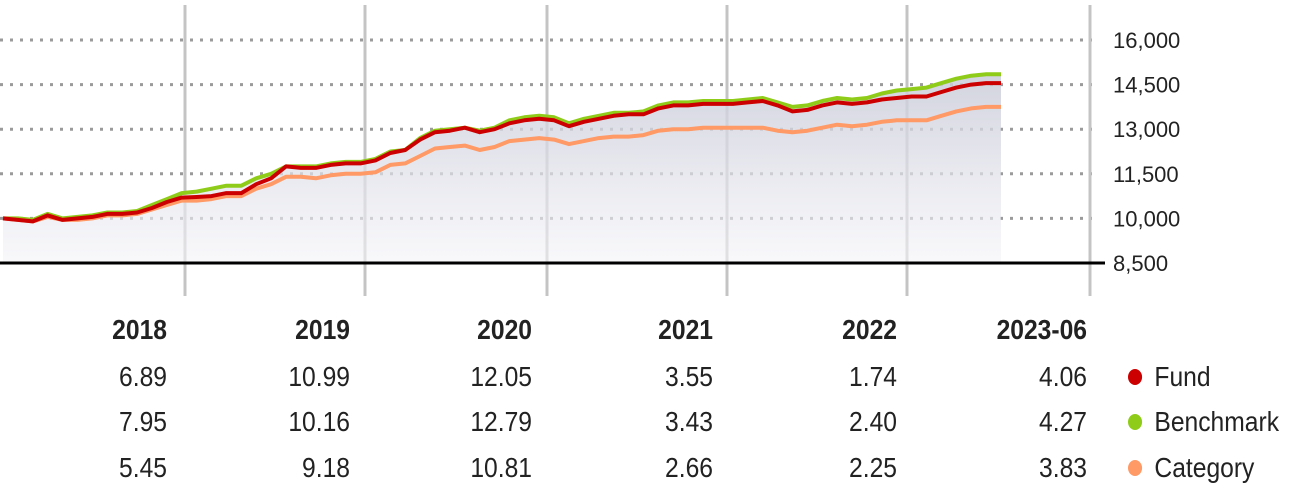  What do you see at coordinates (689, 467) in the screenshot?
I see `return-value-category: 2.66` at bounding box center [689, 467].